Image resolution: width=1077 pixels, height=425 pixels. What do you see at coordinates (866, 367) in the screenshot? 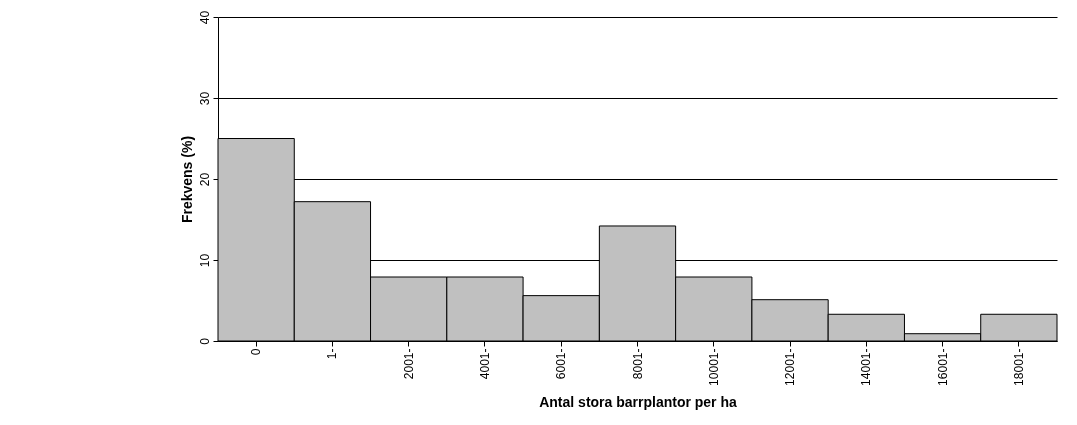
I see `x-tick-label: 14001-` at bounding box center [866, 367].